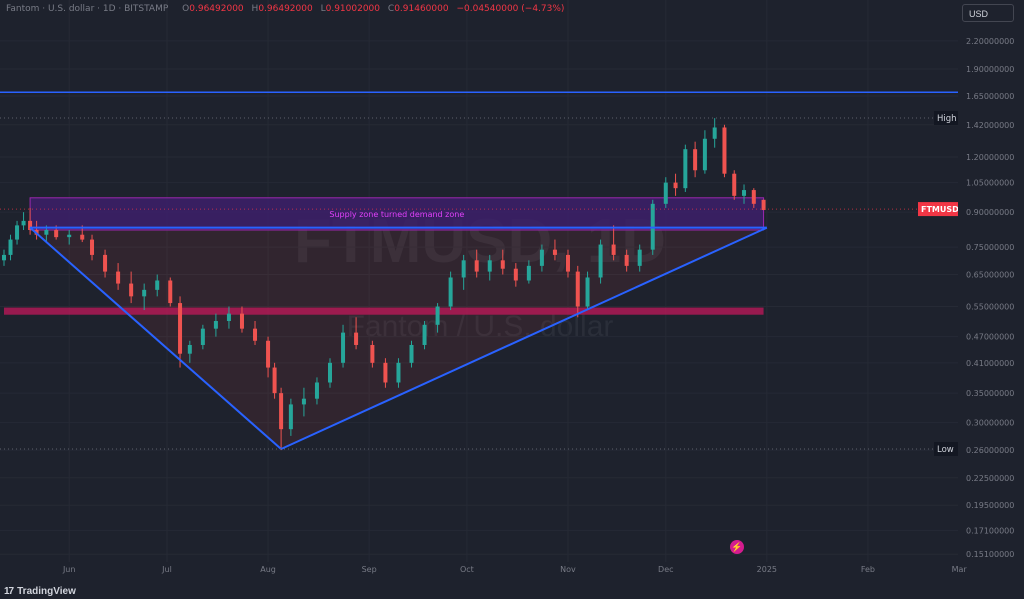 The image size is (1024, 599). I want to click on brand-name: TradingView, so click(46, 591).